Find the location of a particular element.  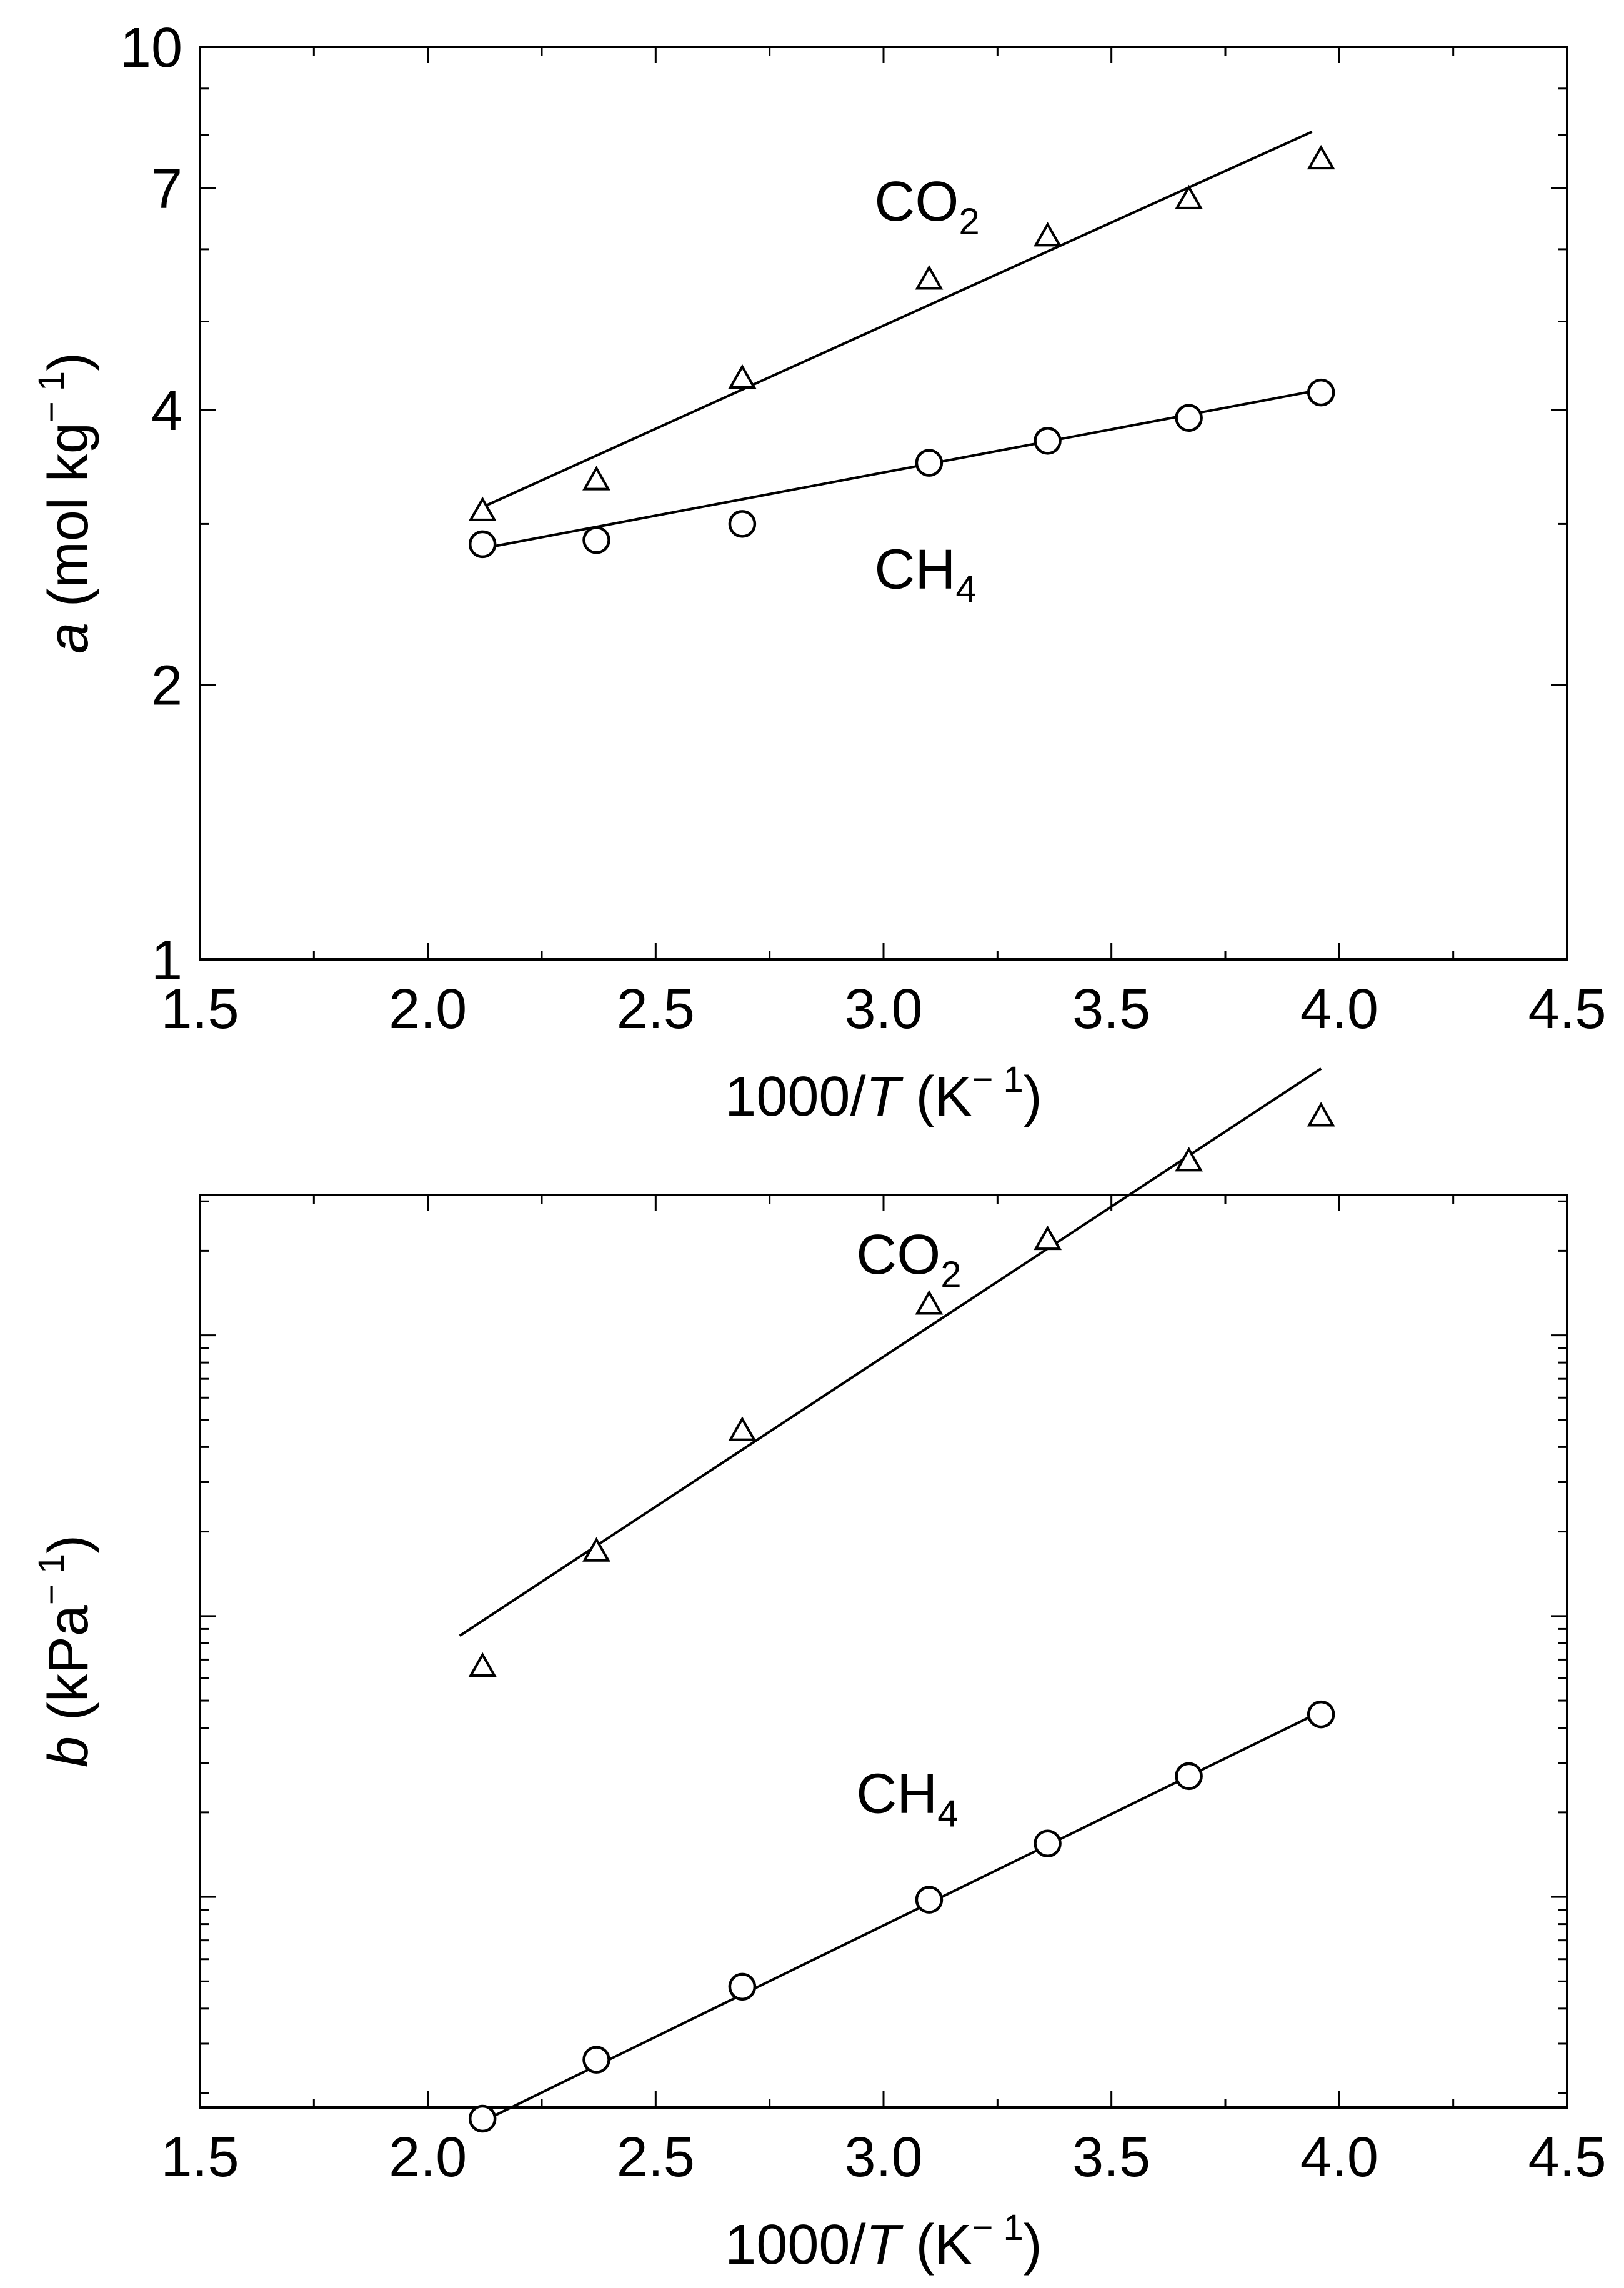

y-tick-label: 10 is located at coordinates (151, 48).